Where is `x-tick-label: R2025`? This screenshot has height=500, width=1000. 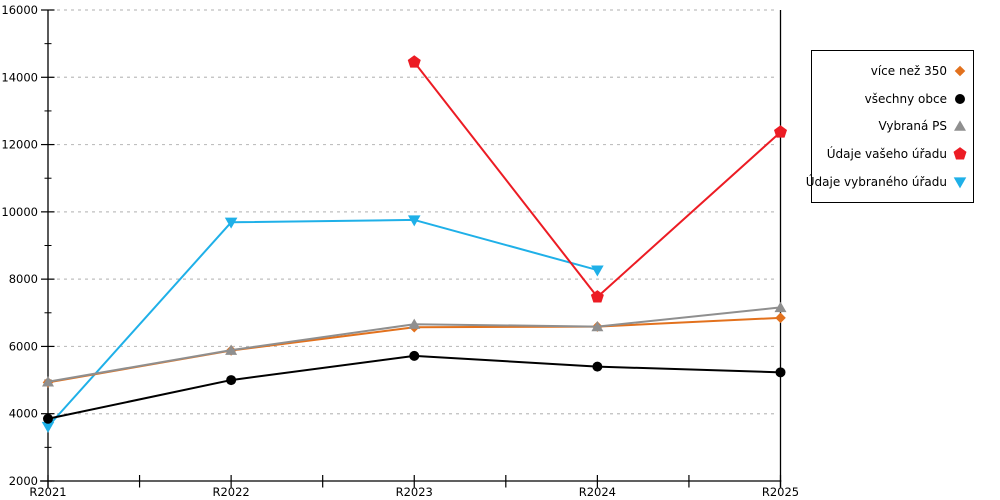
x-tick-label: R2025 is located at coordinates (780, 492).